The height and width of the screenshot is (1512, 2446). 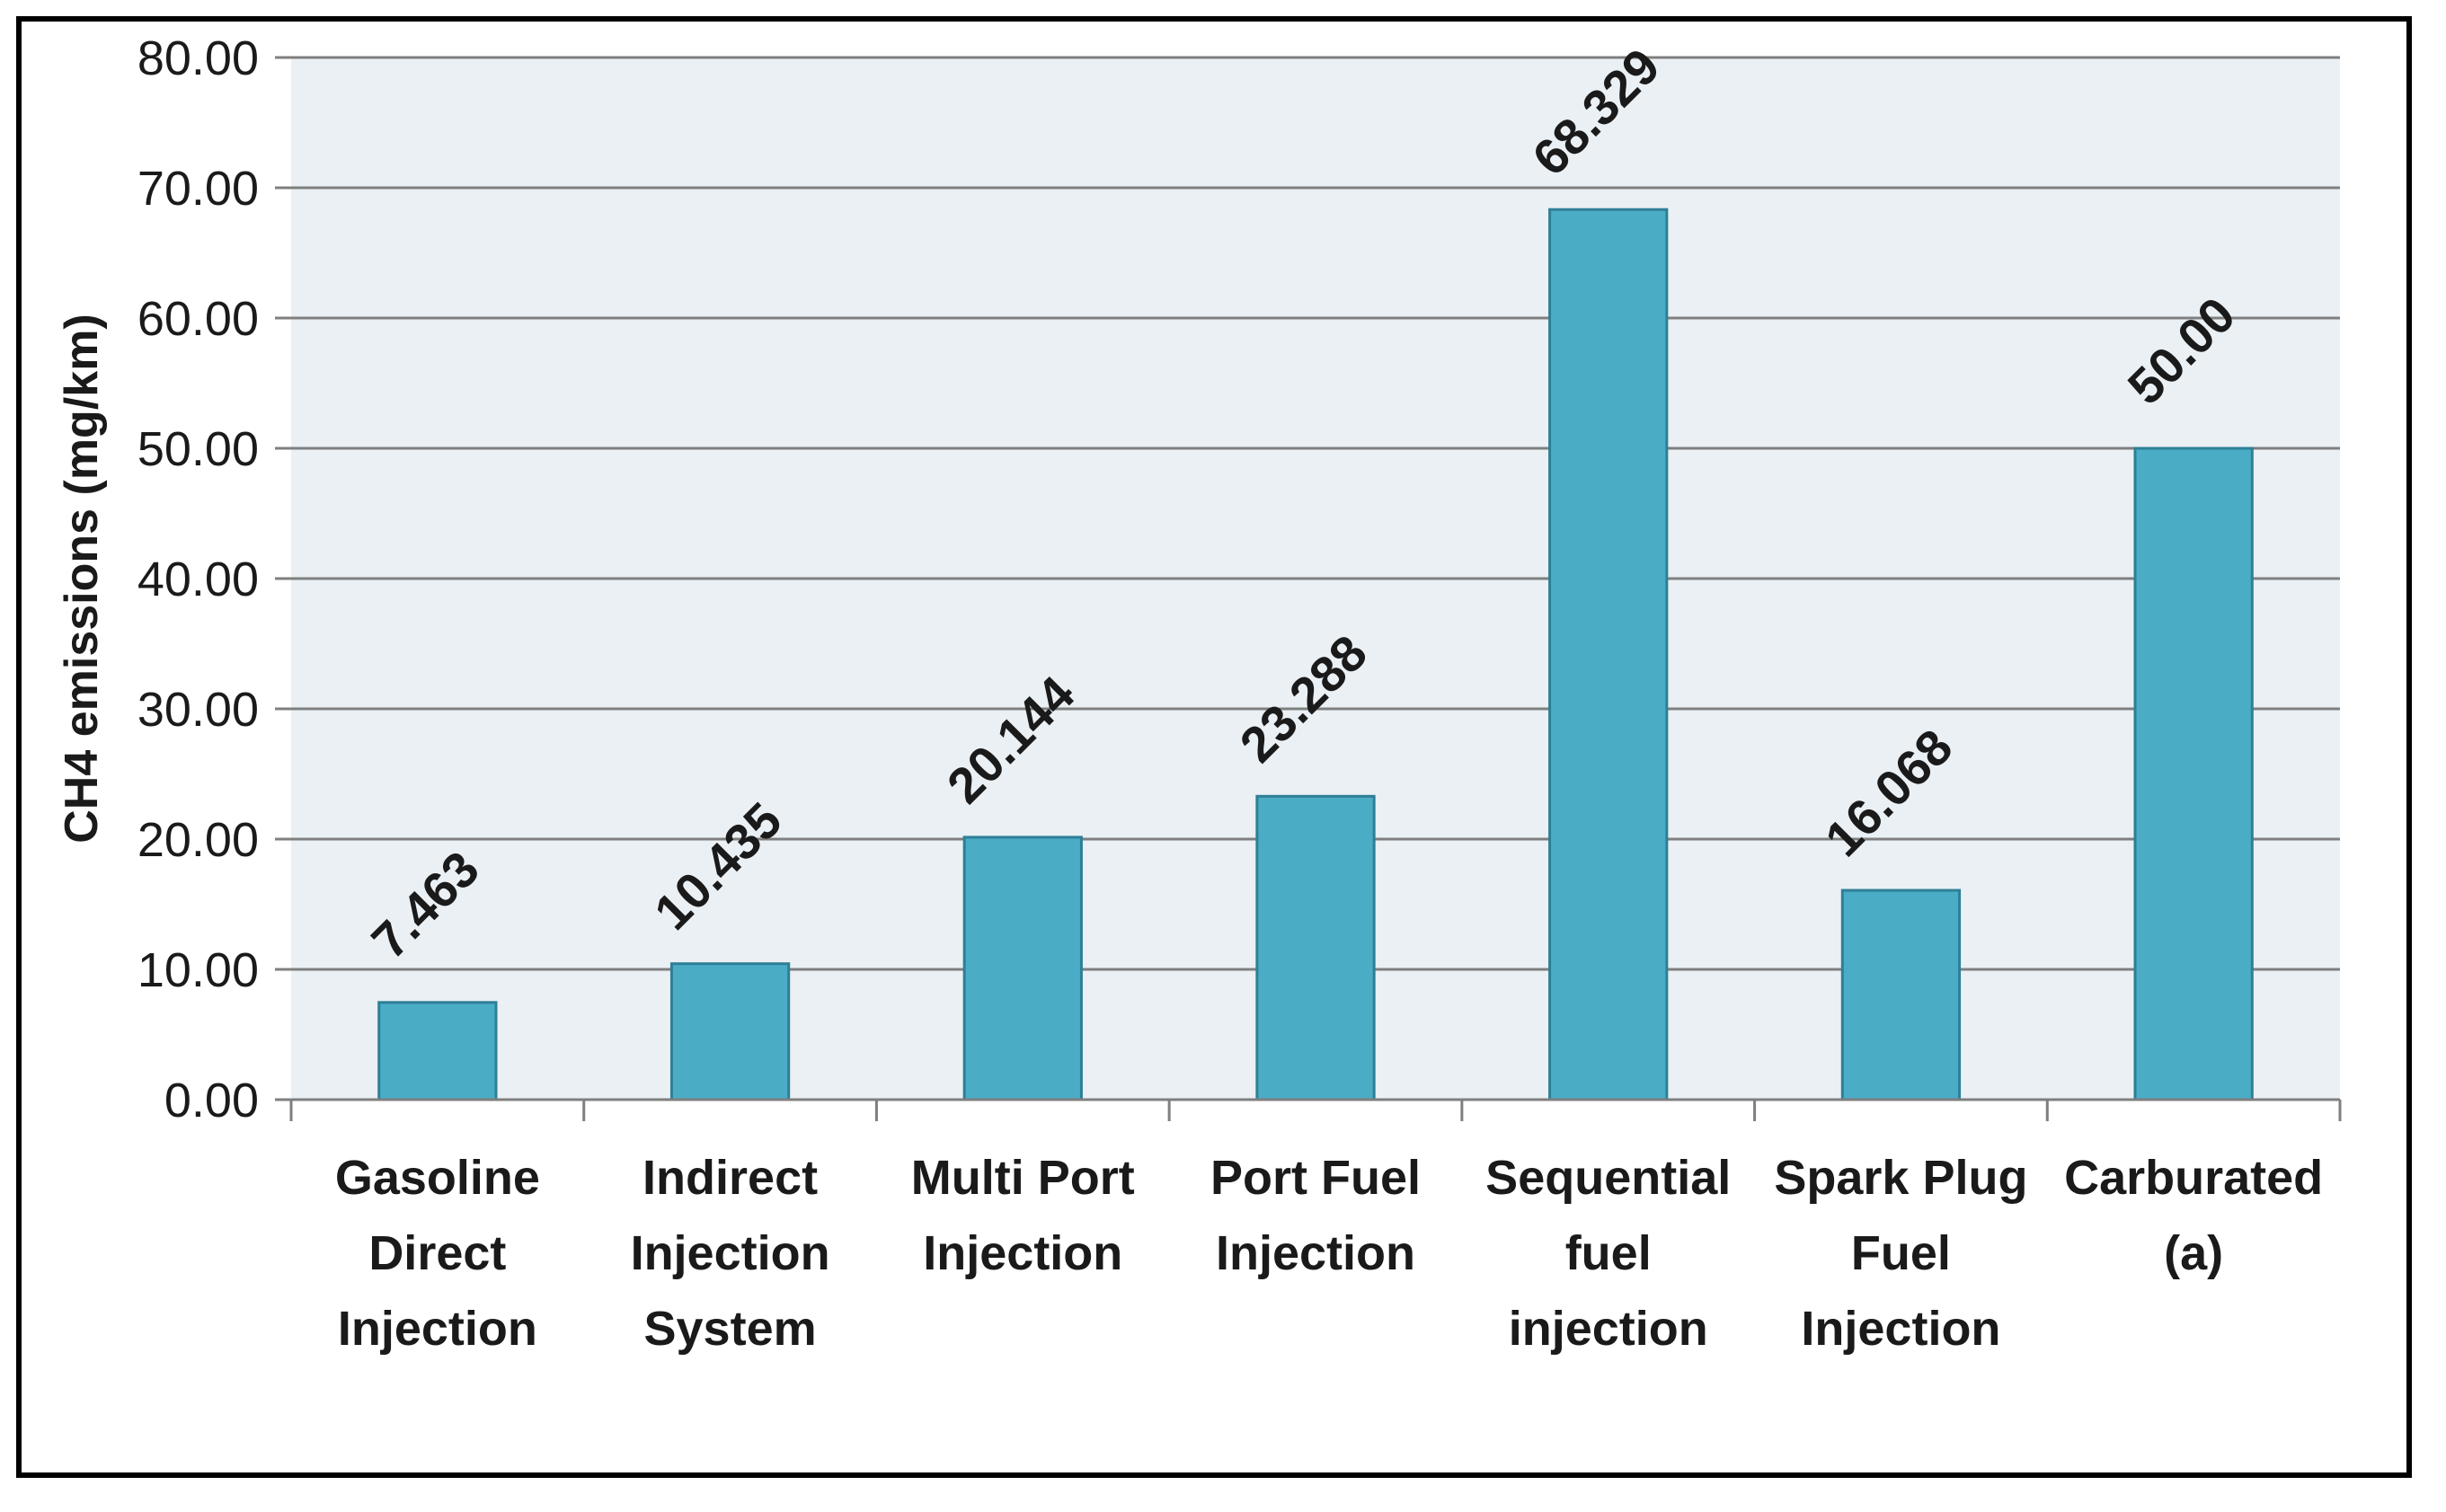 I want to click on category-label: Gasoline, so click(x=437, y=1178).